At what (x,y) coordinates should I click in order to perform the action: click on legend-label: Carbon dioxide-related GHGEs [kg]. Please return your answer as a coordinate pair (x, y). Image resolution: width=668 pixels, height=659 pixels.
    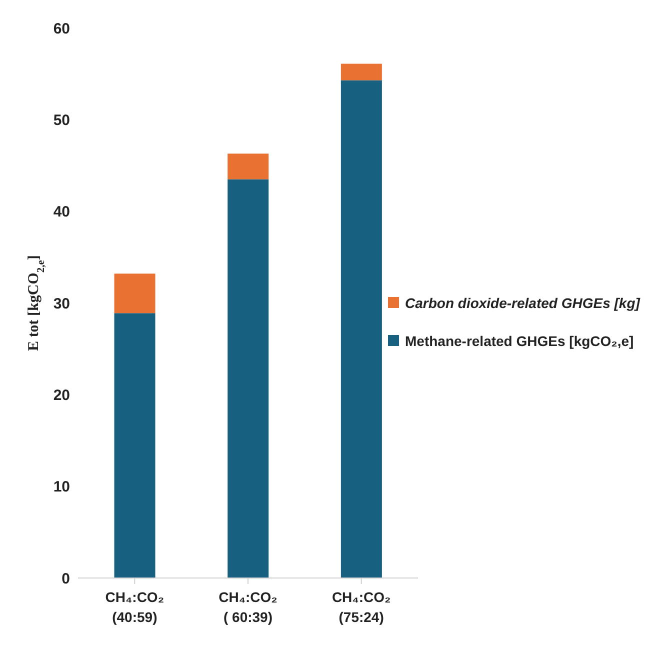
    Looking at the image, I should click on (522, 303).